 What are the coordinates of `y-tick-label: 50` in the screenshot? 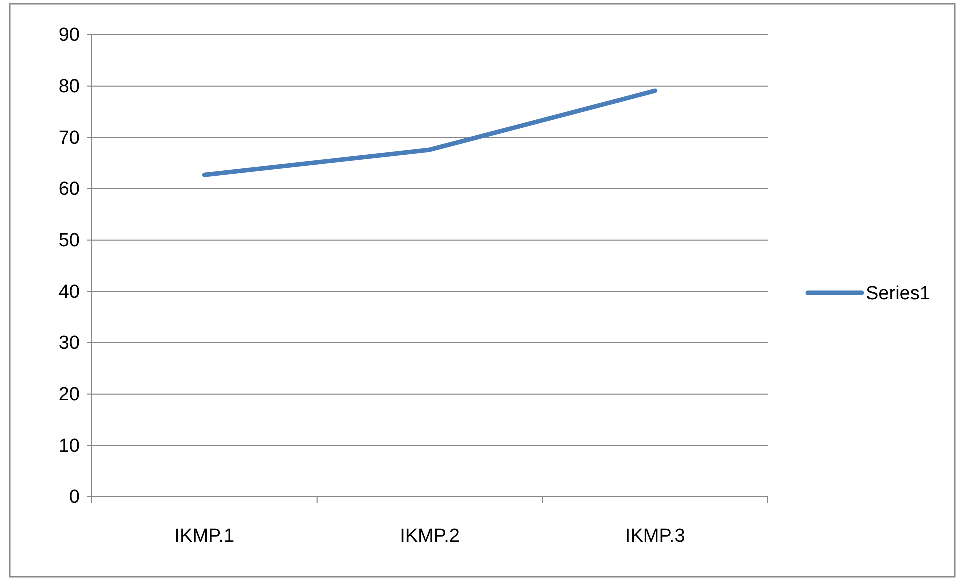 It's located at (69, 241).